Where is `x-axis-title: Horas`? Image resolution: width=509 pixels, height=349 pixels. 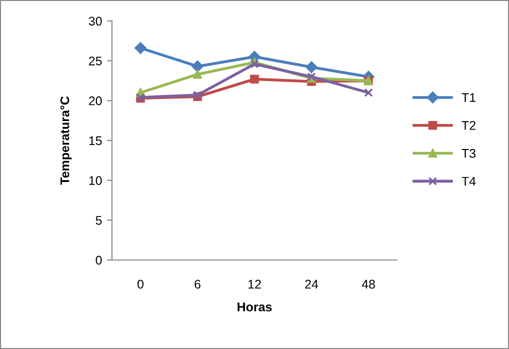
x-axis-title: Horas is located at coordinates (255, 307).